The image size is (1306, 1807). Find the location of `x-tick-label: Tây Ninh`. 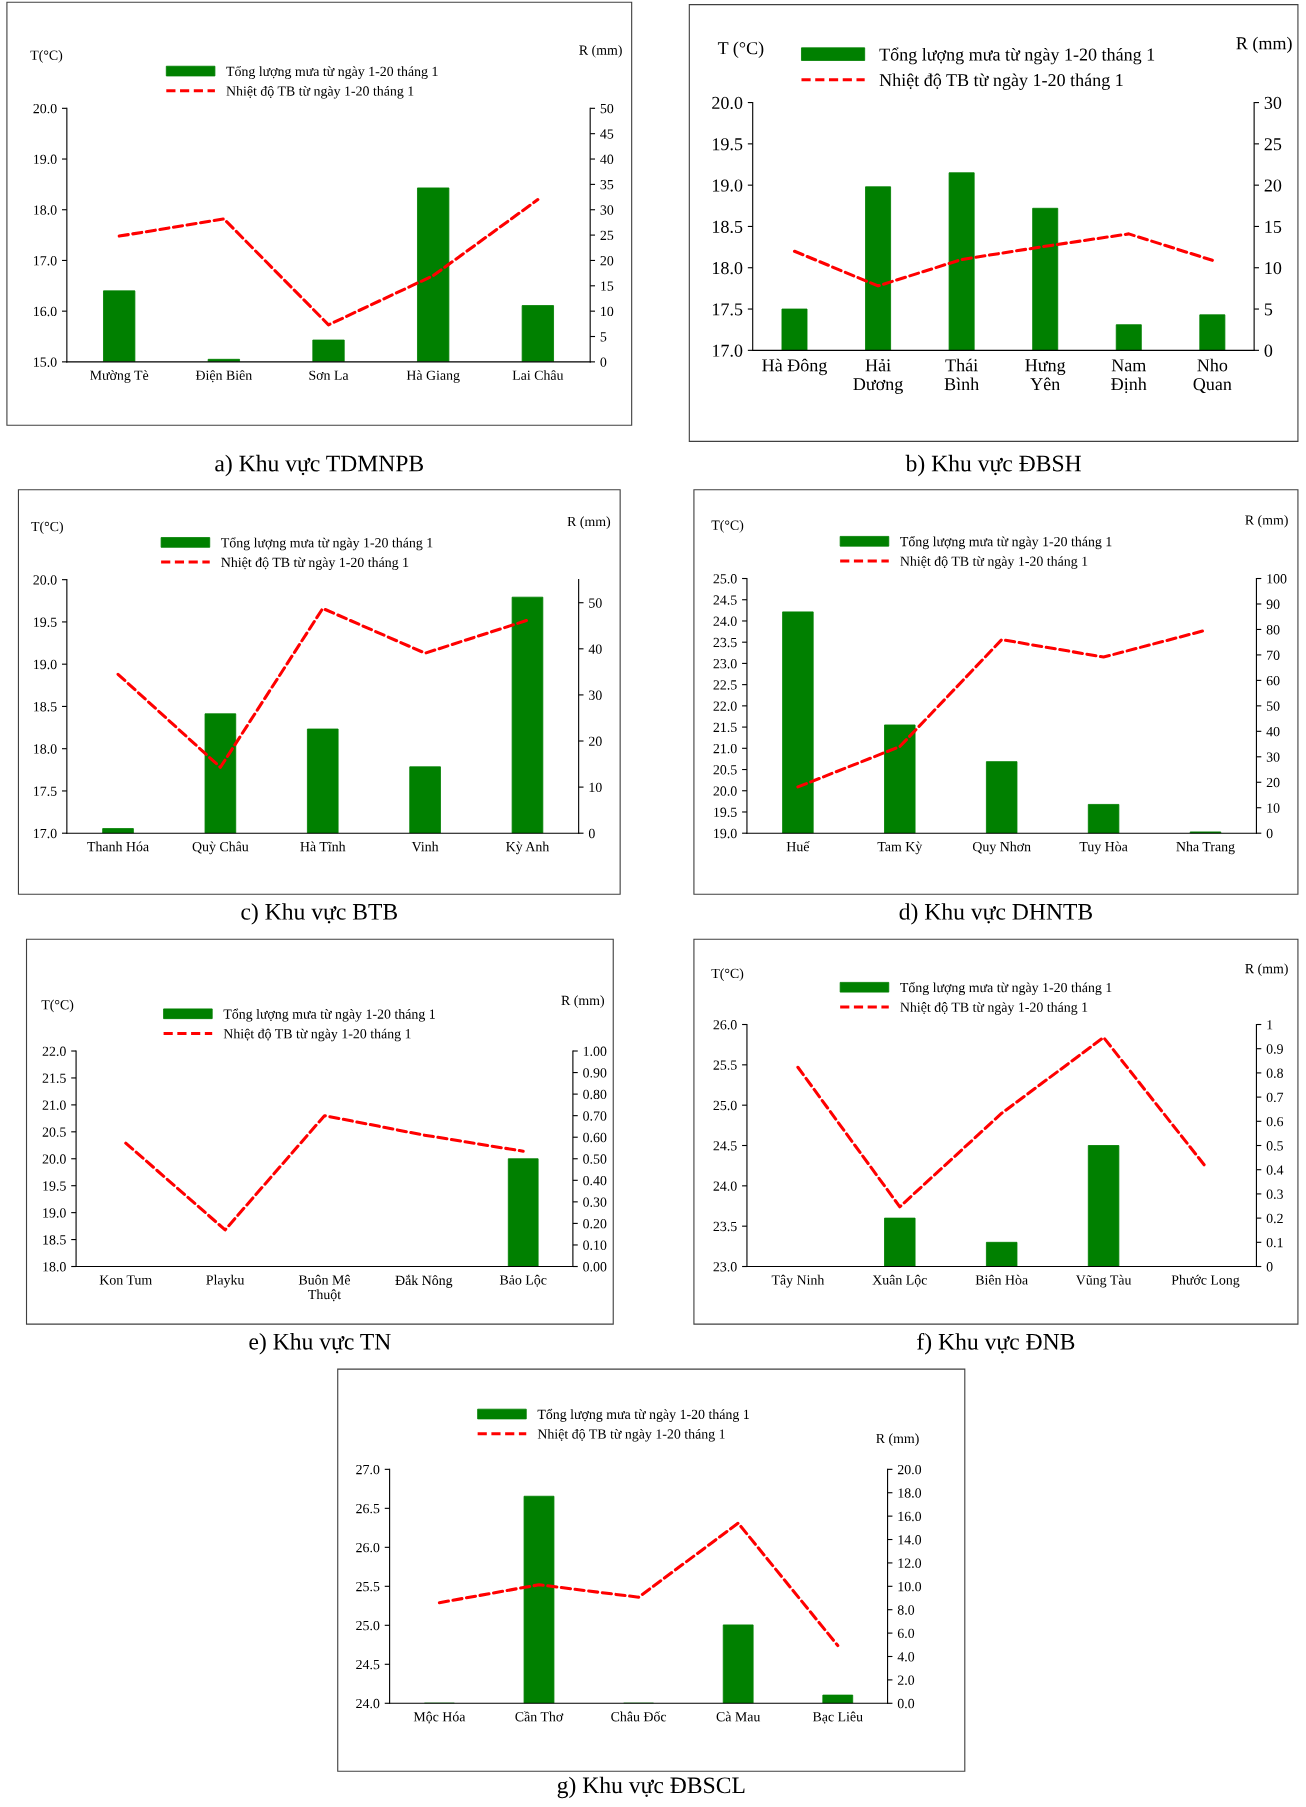

x-tick-label: Tây Ninh is located at coordinates (798, 1281).